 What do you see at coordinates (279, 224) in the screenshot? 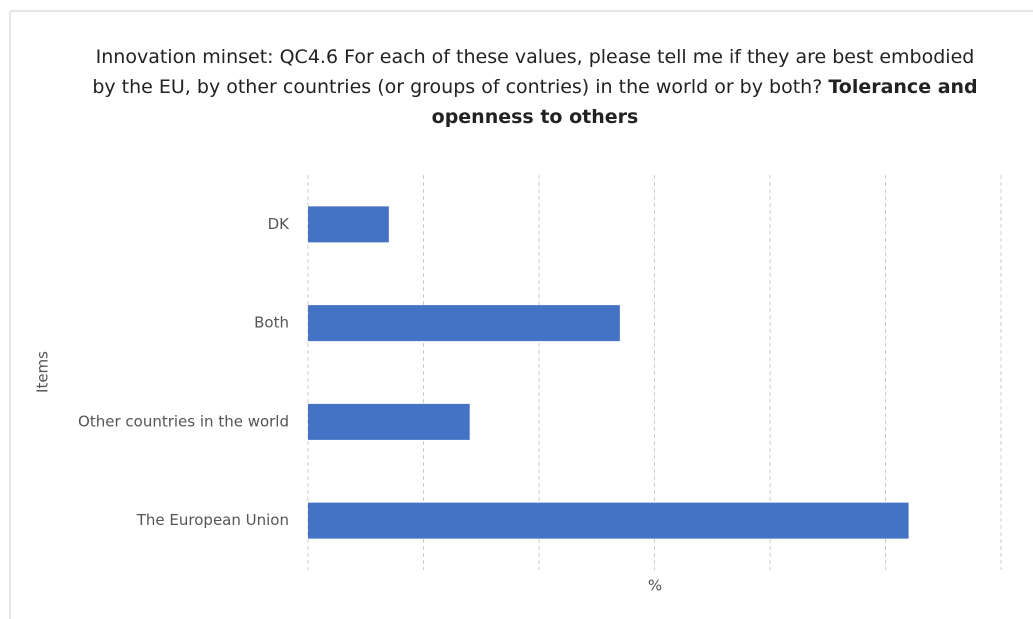
I see `y-tick-label: DK` at bounding box center [279, 224].